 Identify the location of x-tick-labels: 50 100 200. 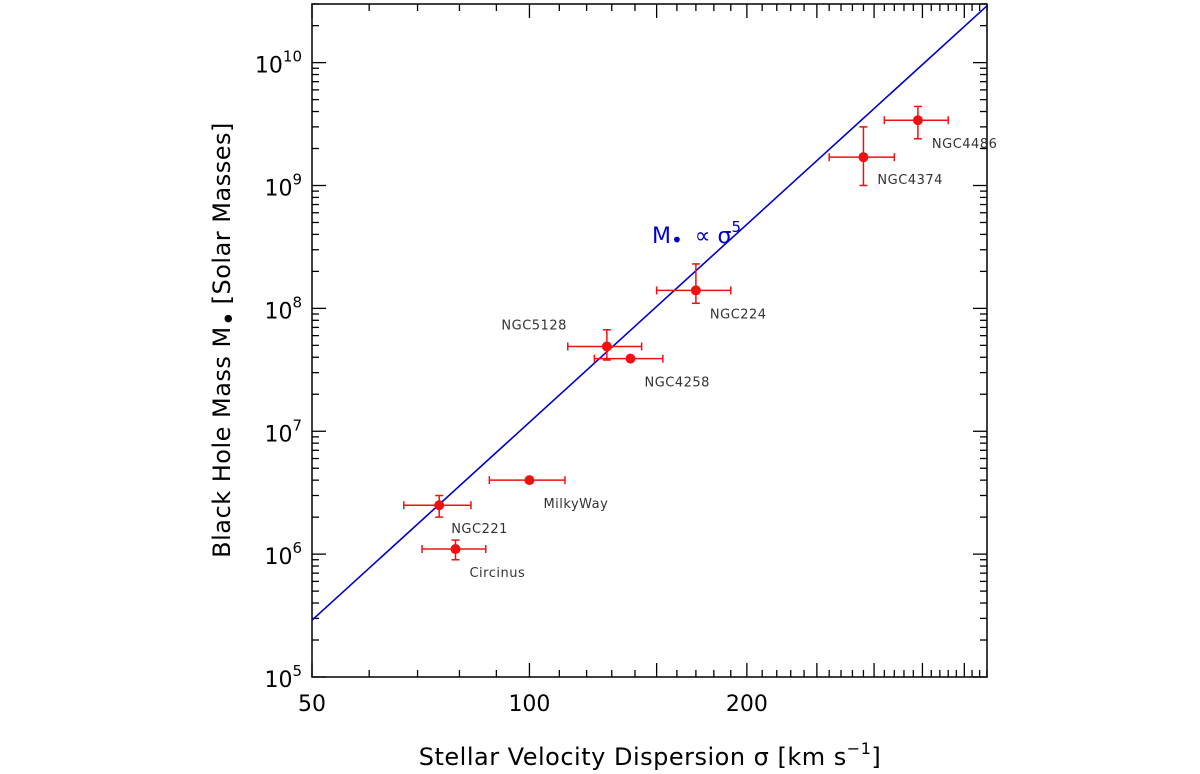
(533, 704).